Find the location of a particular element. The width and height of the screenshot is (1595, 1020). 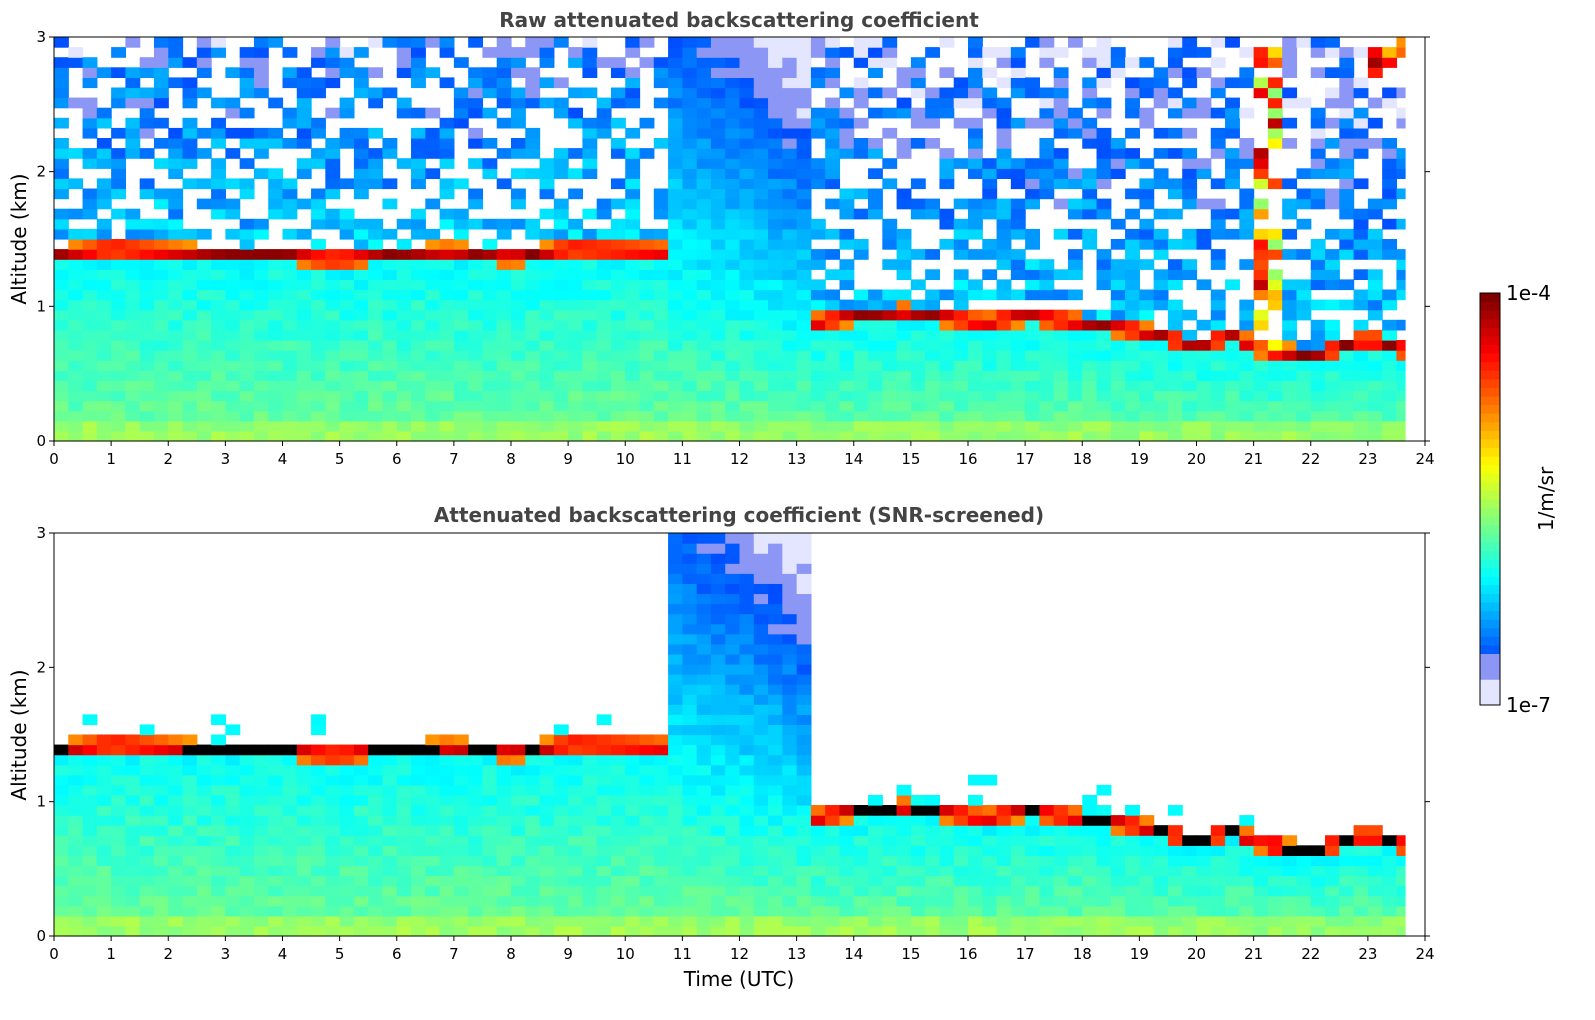

colorbar-step is located at coordinates (1490, 529).